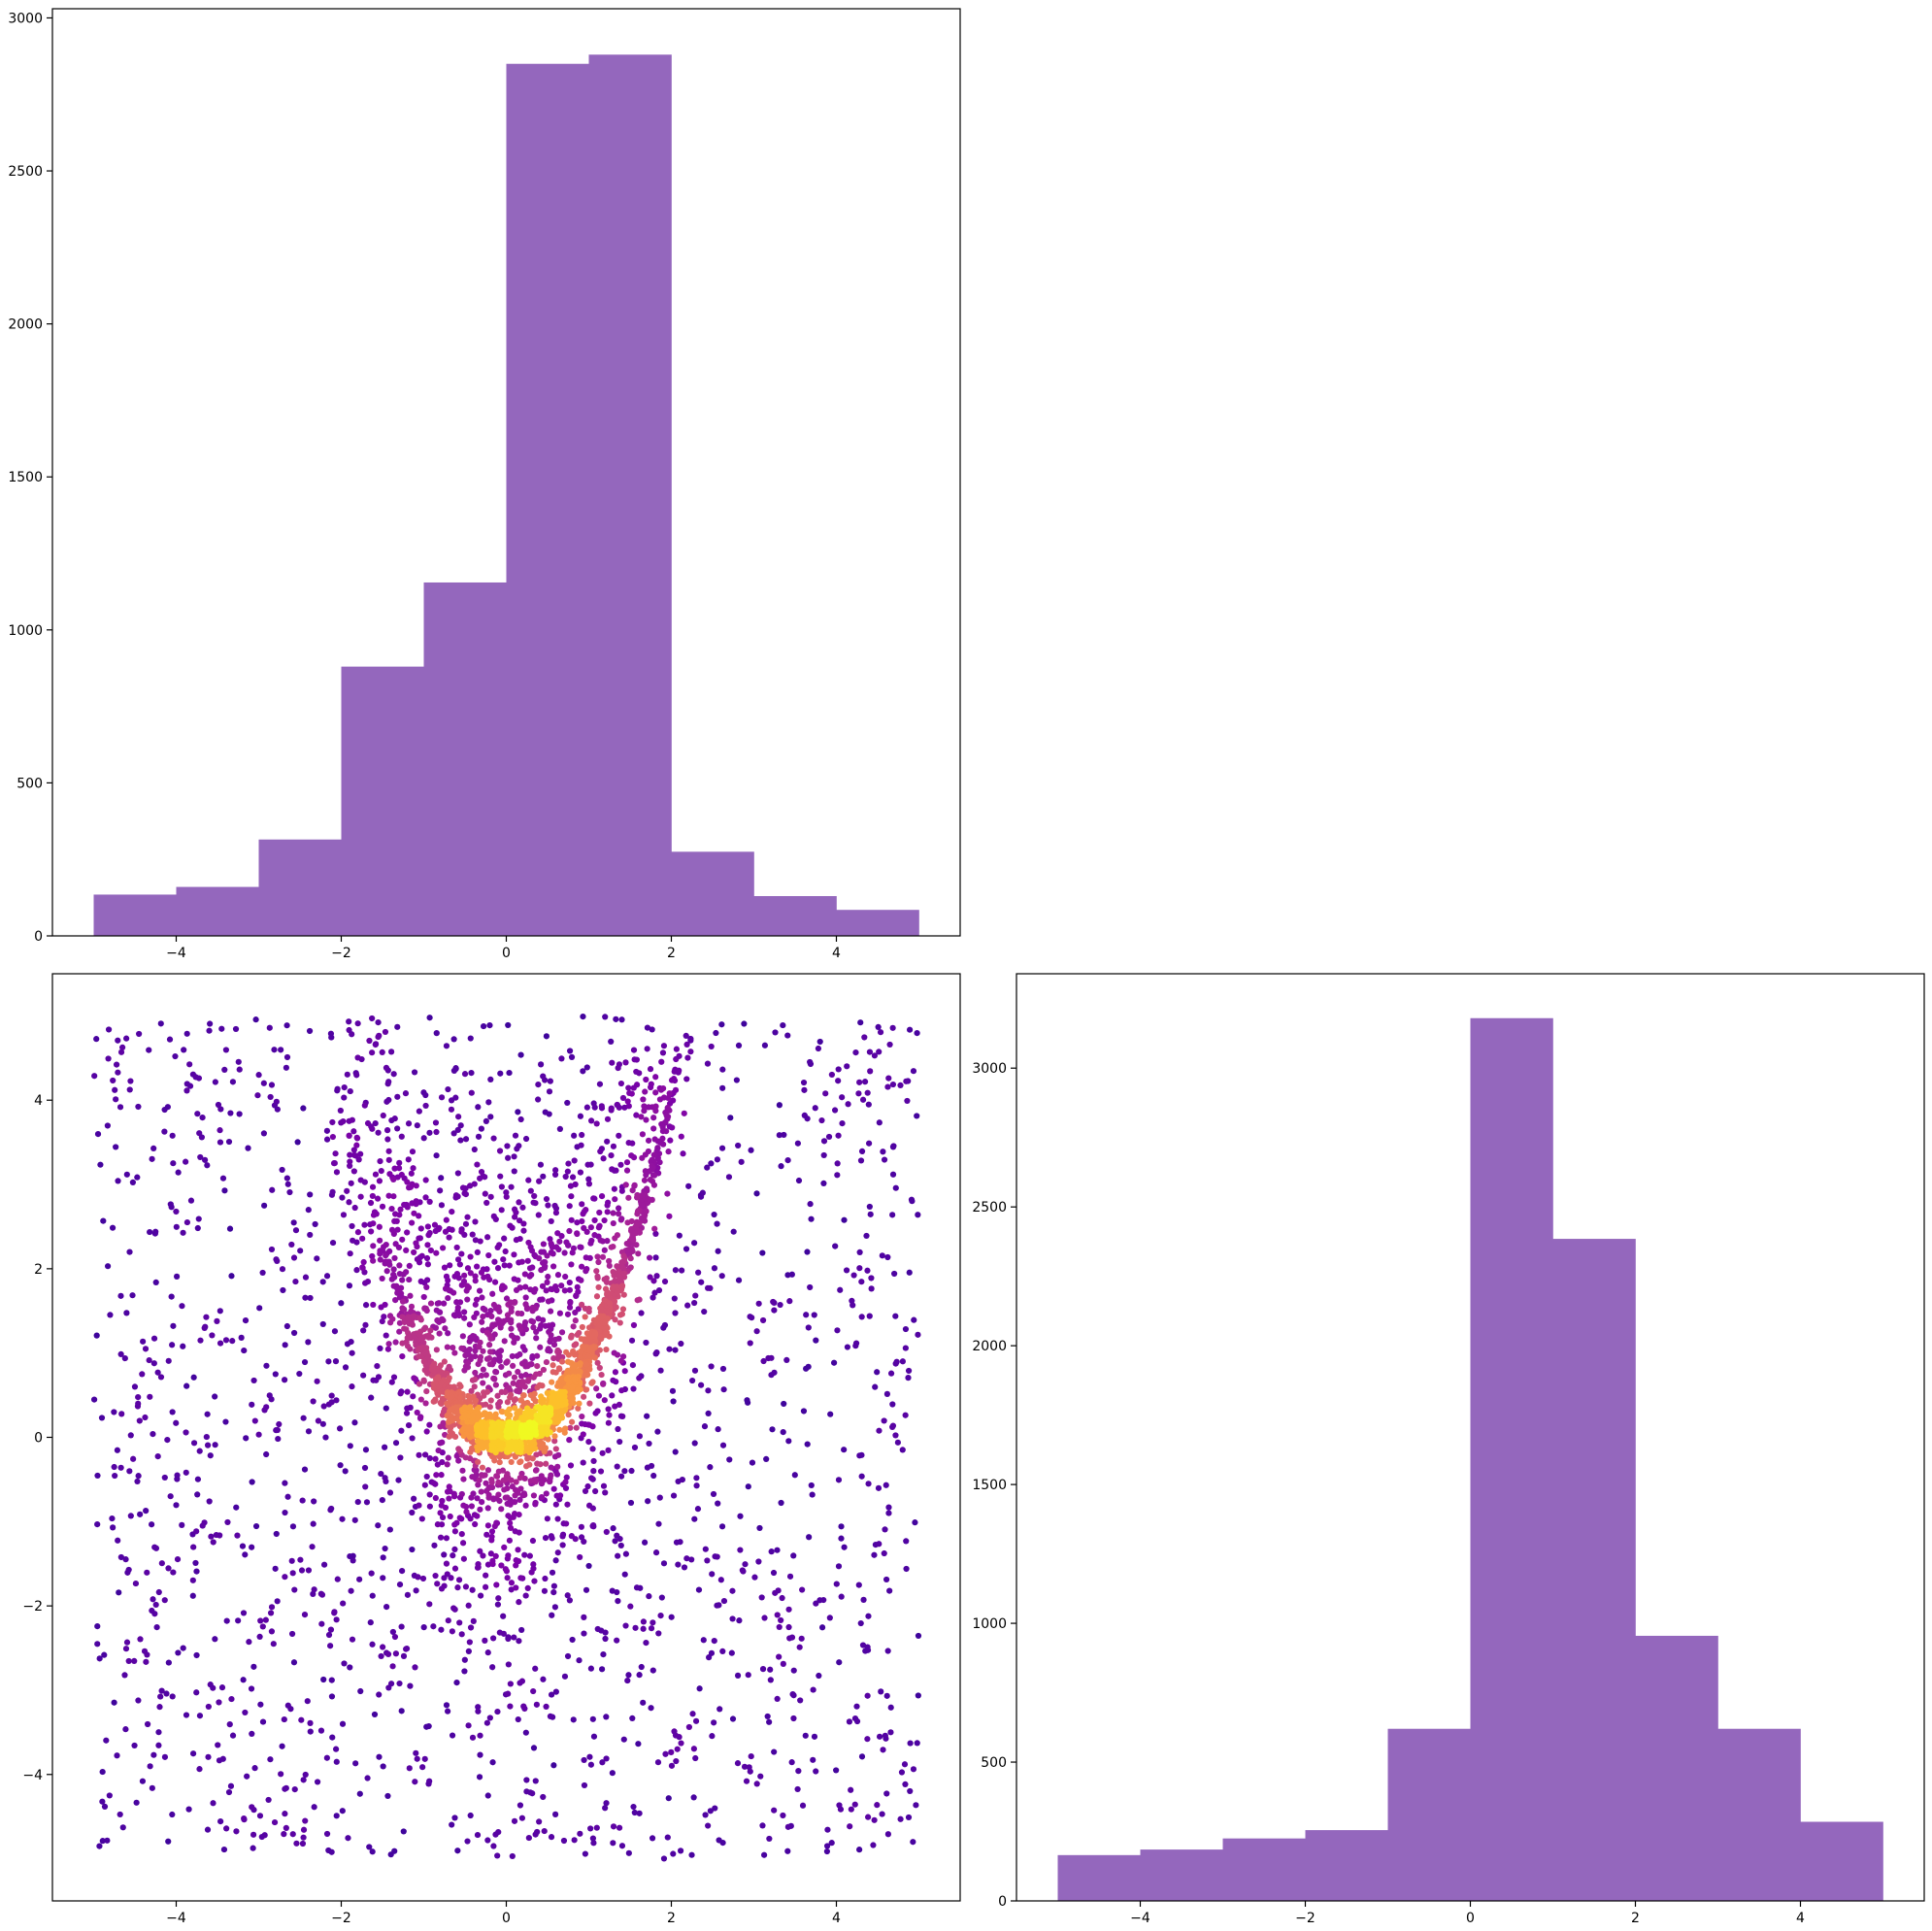  What do you see at coordinates (1140, 1919) in the screenshot?
I see `right-hist-xtick-label: −4` at bounding box center [1140, 1919].